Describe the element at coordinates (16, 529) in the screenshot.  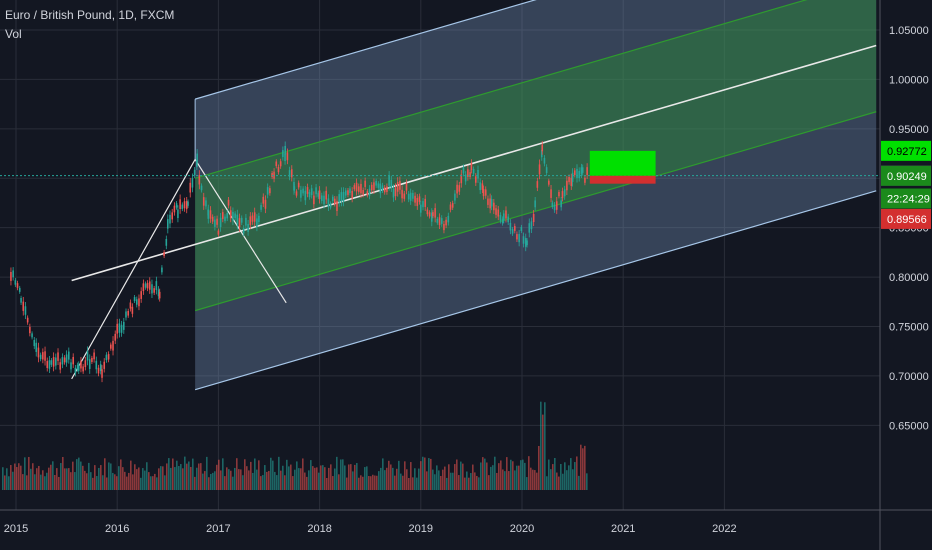
I see `x-tick-label: 2015` at that location.